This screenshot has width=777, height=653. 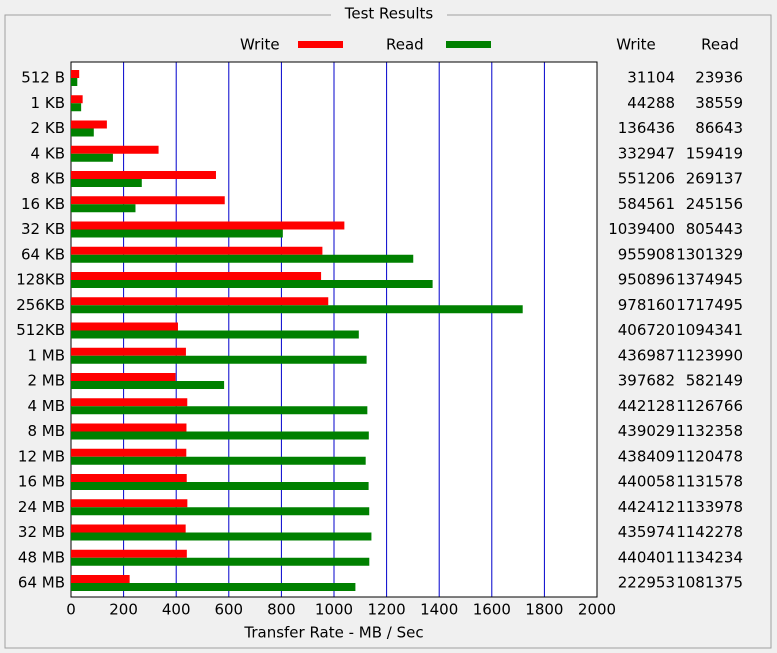 What do you see at coordinates (41, 507) in the screenshot?
I see `y-tick-label: 24 MB` at bounding box center [41, 507].